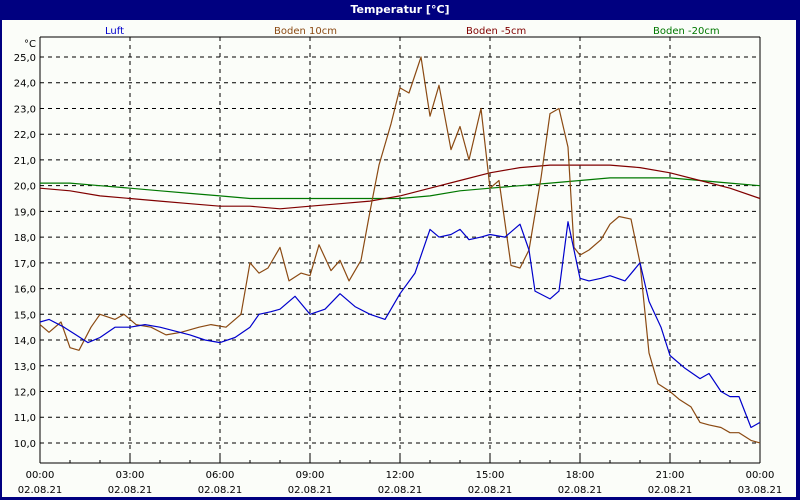 The image size is (800, 500). I want to click on series-line-boden-20cm, so click(400, 188).